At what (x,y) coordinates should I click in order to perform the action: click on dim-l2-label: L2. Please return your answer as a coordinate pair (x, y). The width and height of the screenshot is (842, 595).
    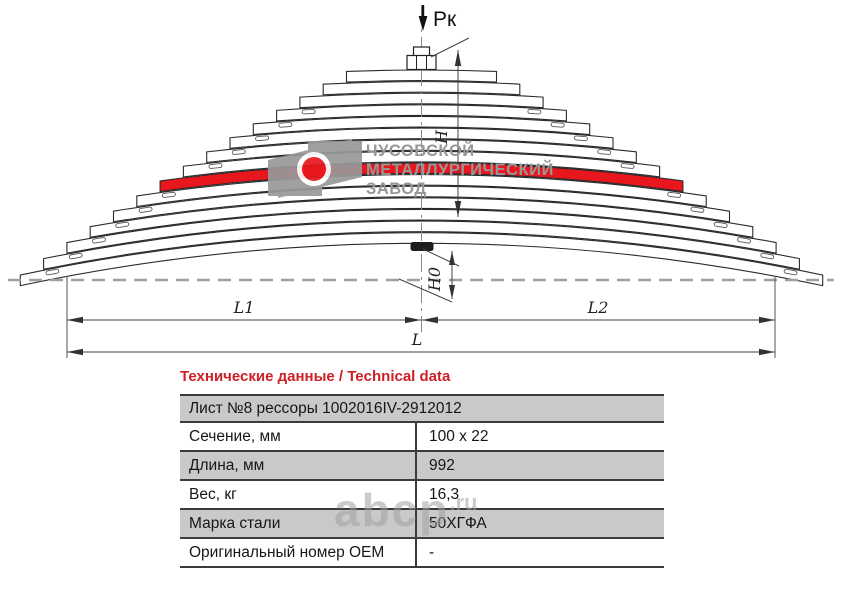
    Looking at the image, I should click on (598, 307).